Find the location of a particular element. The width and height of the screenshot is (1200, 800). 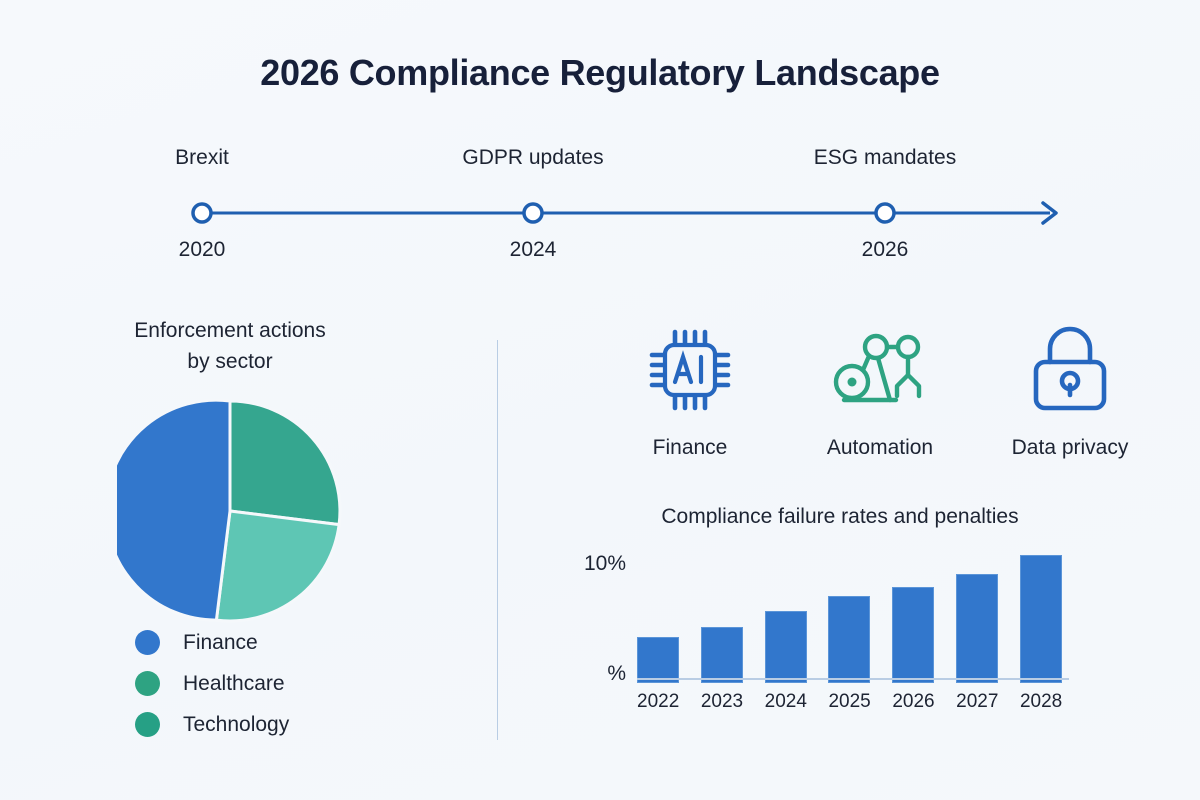

pie-chart is located at coordinates (230, 511).